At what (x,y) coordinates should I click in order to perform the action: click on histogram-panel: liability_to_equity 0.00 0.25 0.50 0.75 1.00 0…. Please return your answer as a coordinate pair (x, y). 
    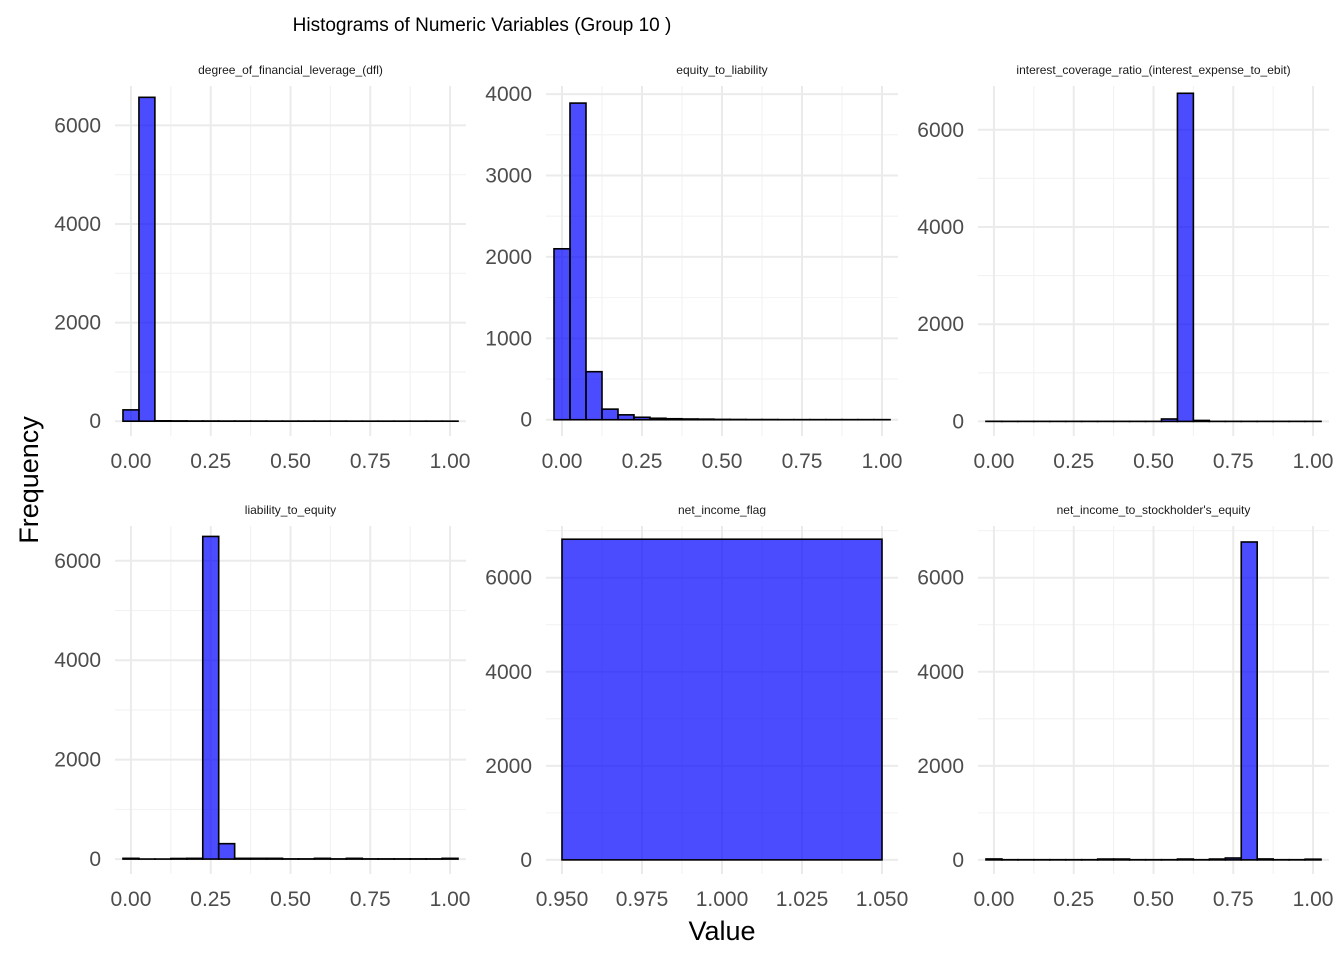
    Looking at the image, I should click on (262, 707).